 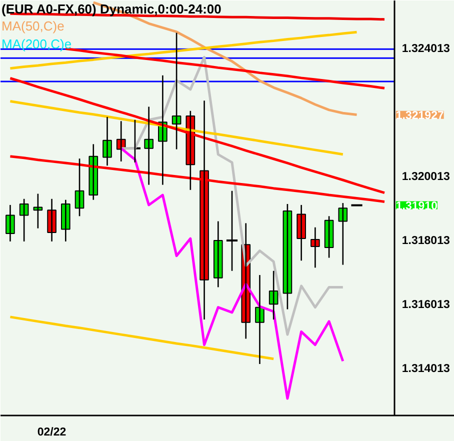 What do you see at coordinates (37, 44) in the screenshot?
I see `legend-label: MA(200,C)e` at bounding box center [37, 44].